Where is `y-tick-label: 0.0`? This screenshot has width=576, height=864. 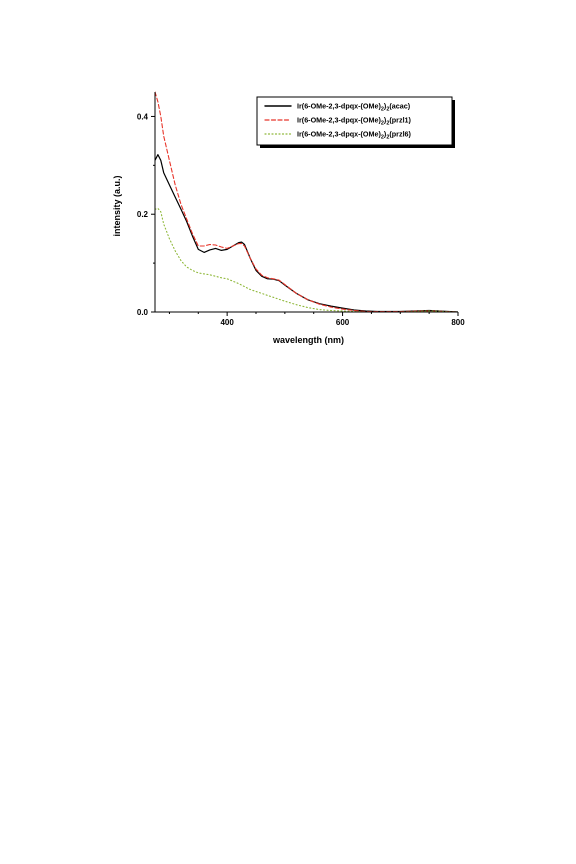
y-tick-label: 0.0 is located at coordinates (143, 312).